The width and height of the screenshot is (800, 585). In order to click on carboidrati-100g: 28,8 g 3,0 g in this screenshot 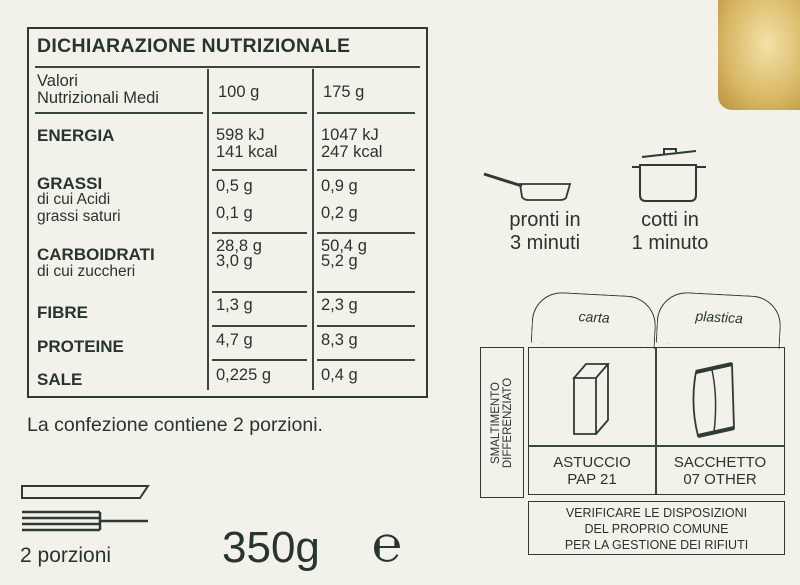, I will do `click(239, 253)`.